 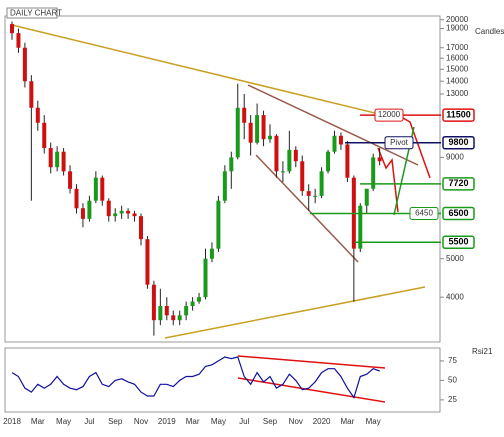 I want to click on rsi-label: Rsi21, so click(x=482, y=351).